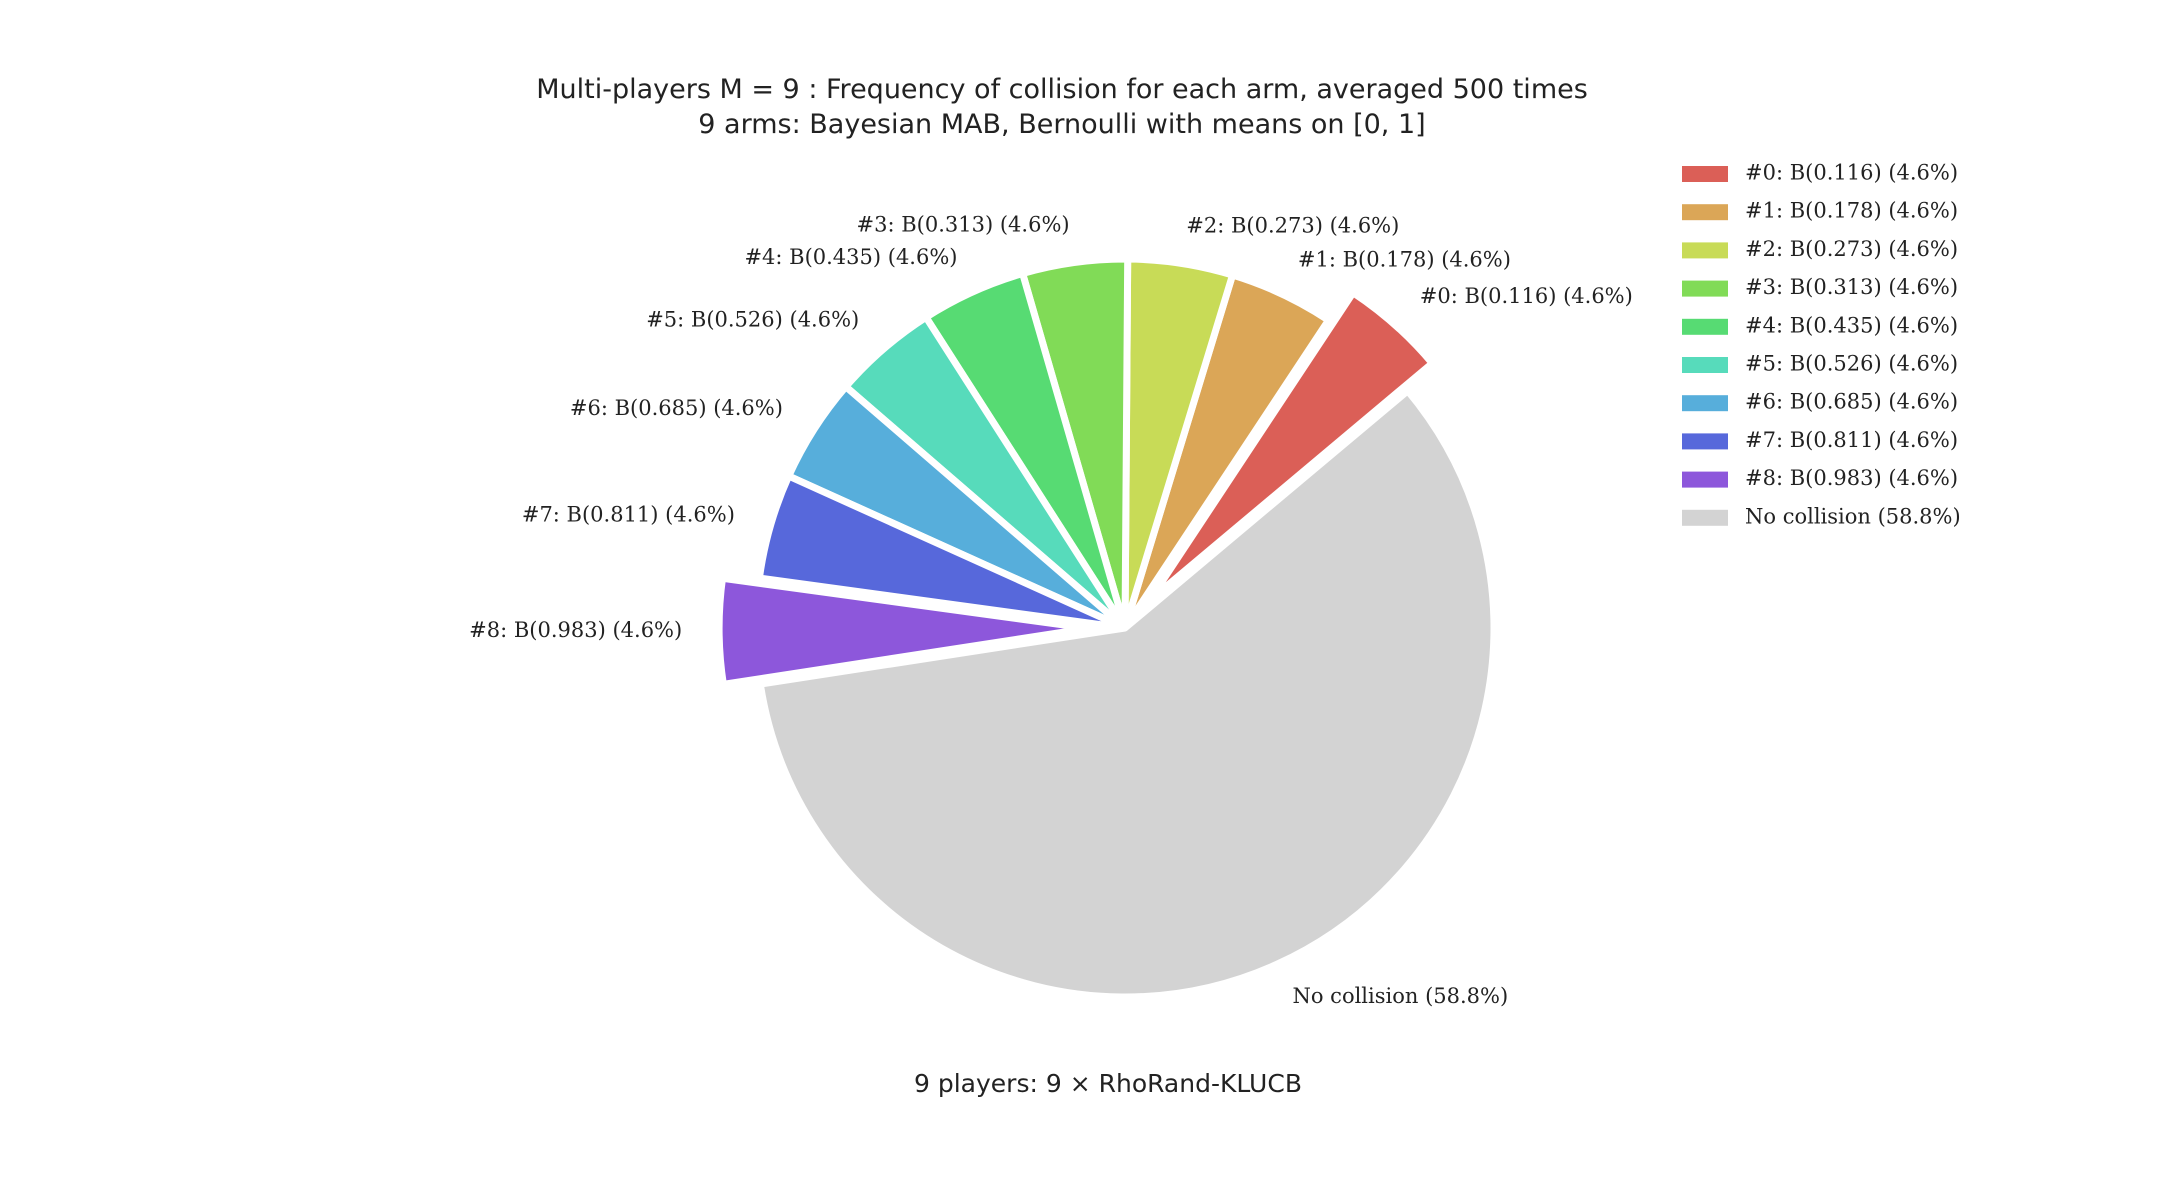  What do you see at coordinates (1851, 478) in the screenshot?
I see `legend-entry-8: #8: B(0.983) (4.6%)` at bounding box center [1851, 478].